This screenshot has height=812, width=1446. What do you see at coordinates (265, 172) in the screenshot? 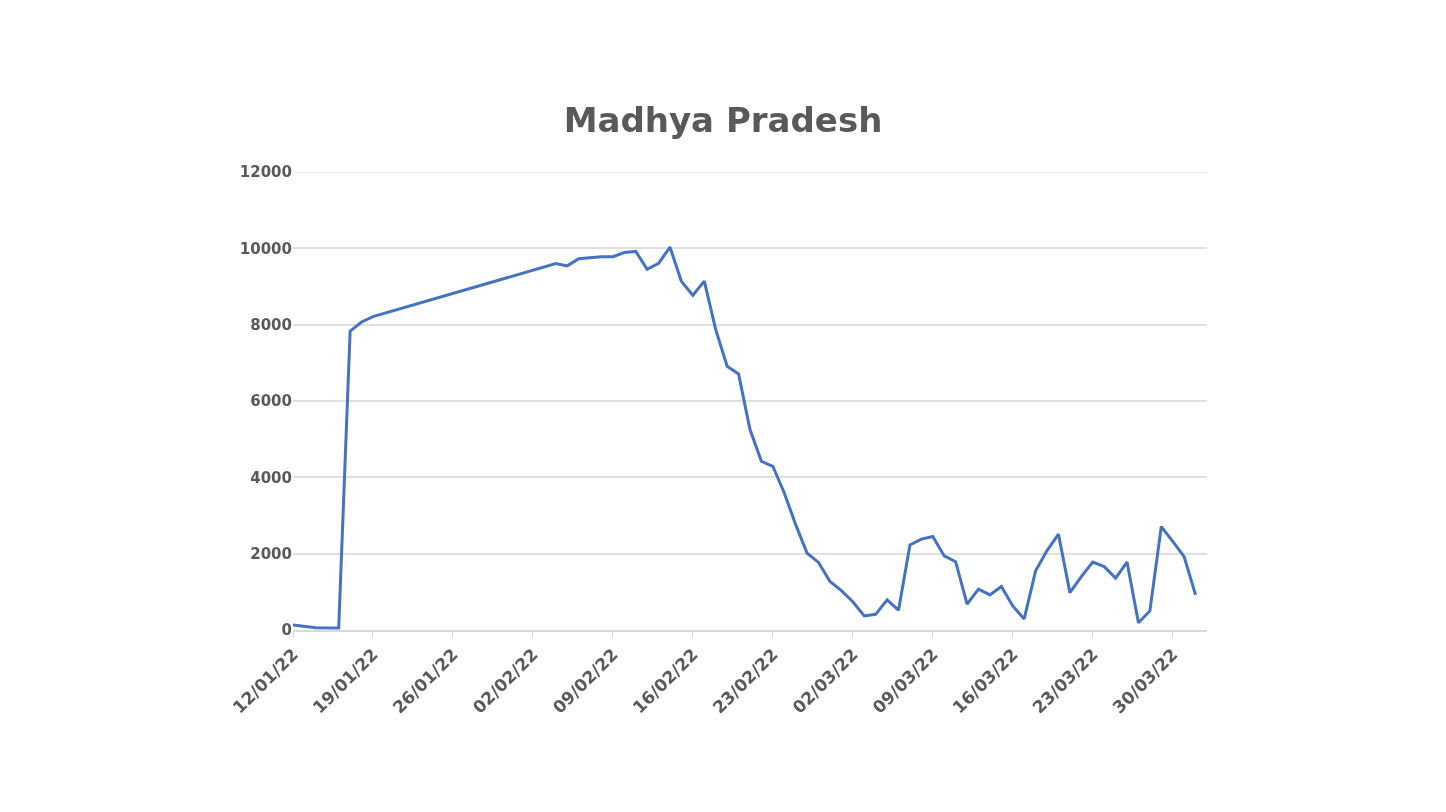
I see `y-tick-label: 12000` at bounding box center [265, 172].